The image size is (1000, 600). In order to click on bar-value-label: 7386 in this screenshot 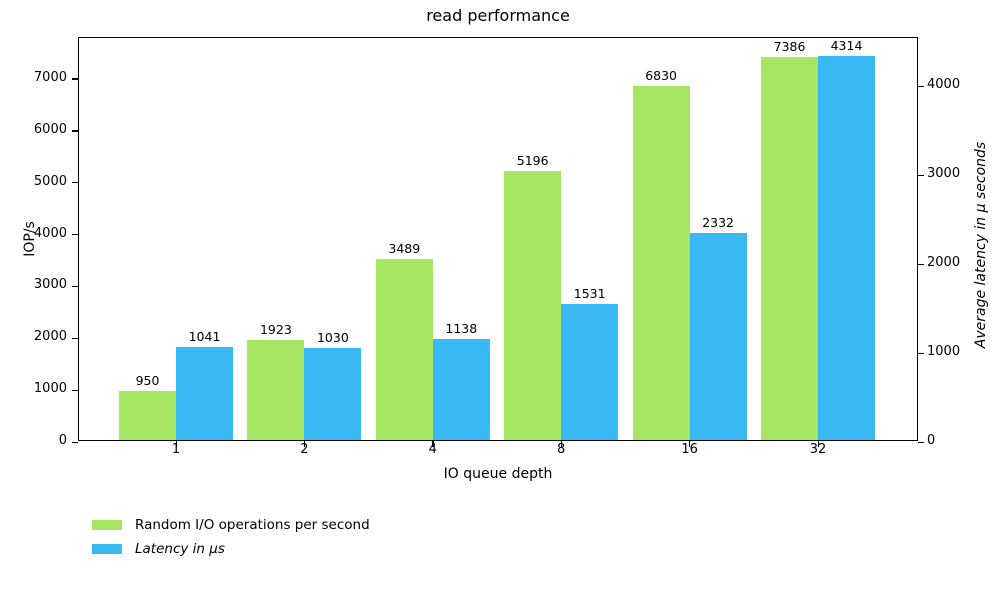, I will do `click(789, 46)`.